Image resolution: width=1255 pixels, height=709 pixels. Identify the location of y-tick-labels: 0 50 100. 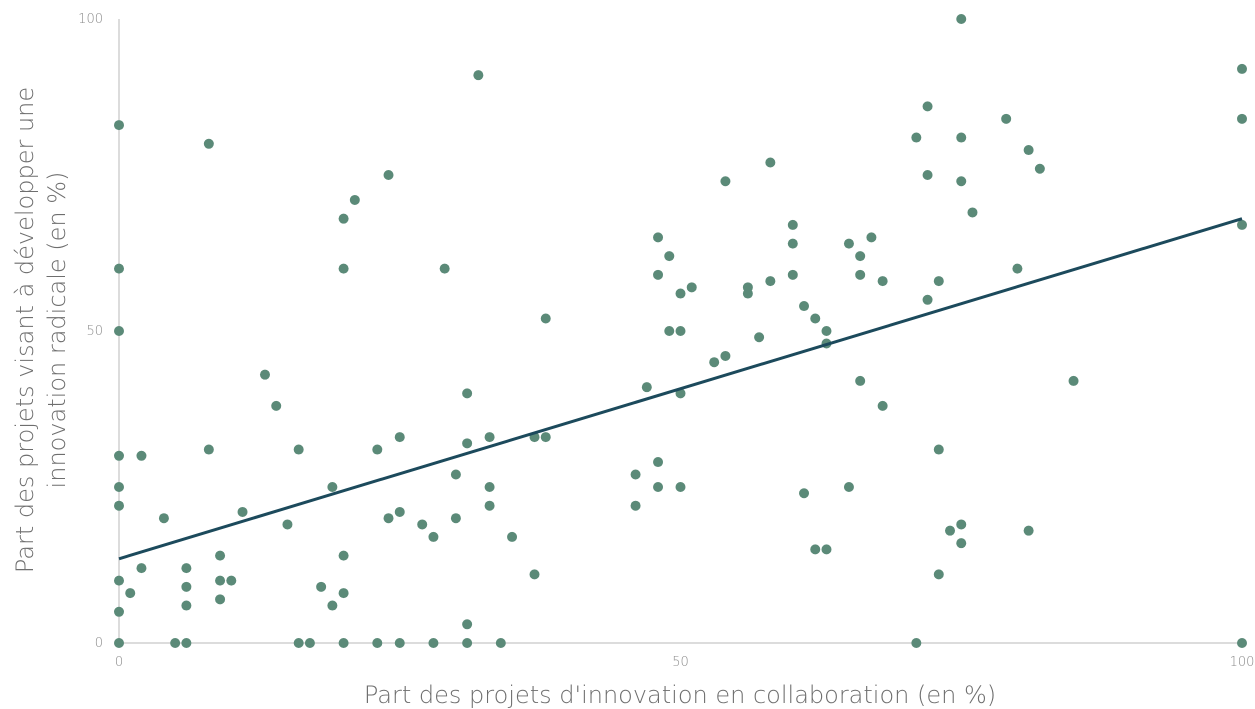
(90, 331).